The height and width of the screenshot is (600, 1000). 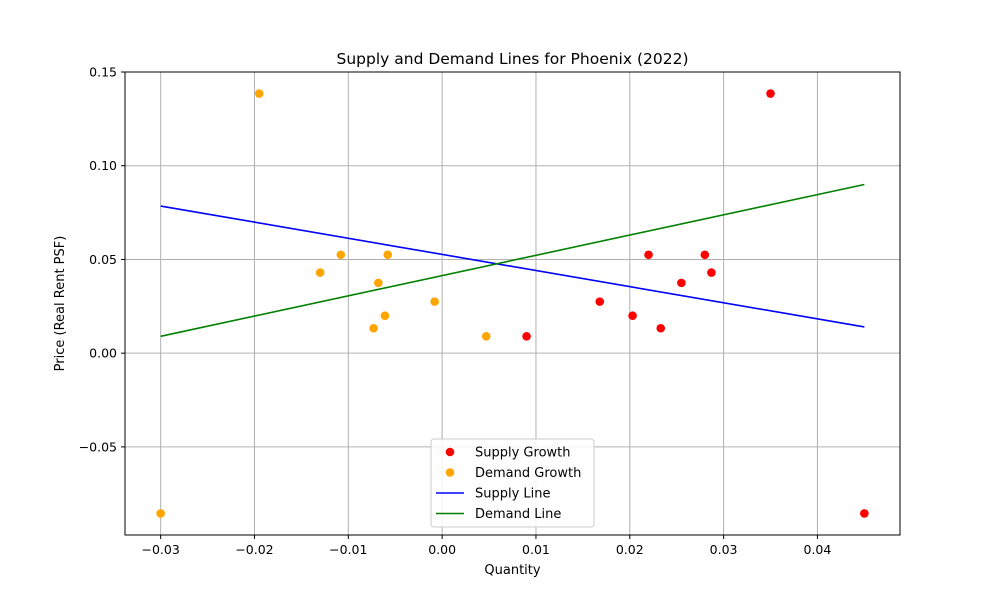 What do you see at coordinates (98, 446) in the screenshot?
I see `y-tick-label: −0.05` at bounding box center [98, 446].